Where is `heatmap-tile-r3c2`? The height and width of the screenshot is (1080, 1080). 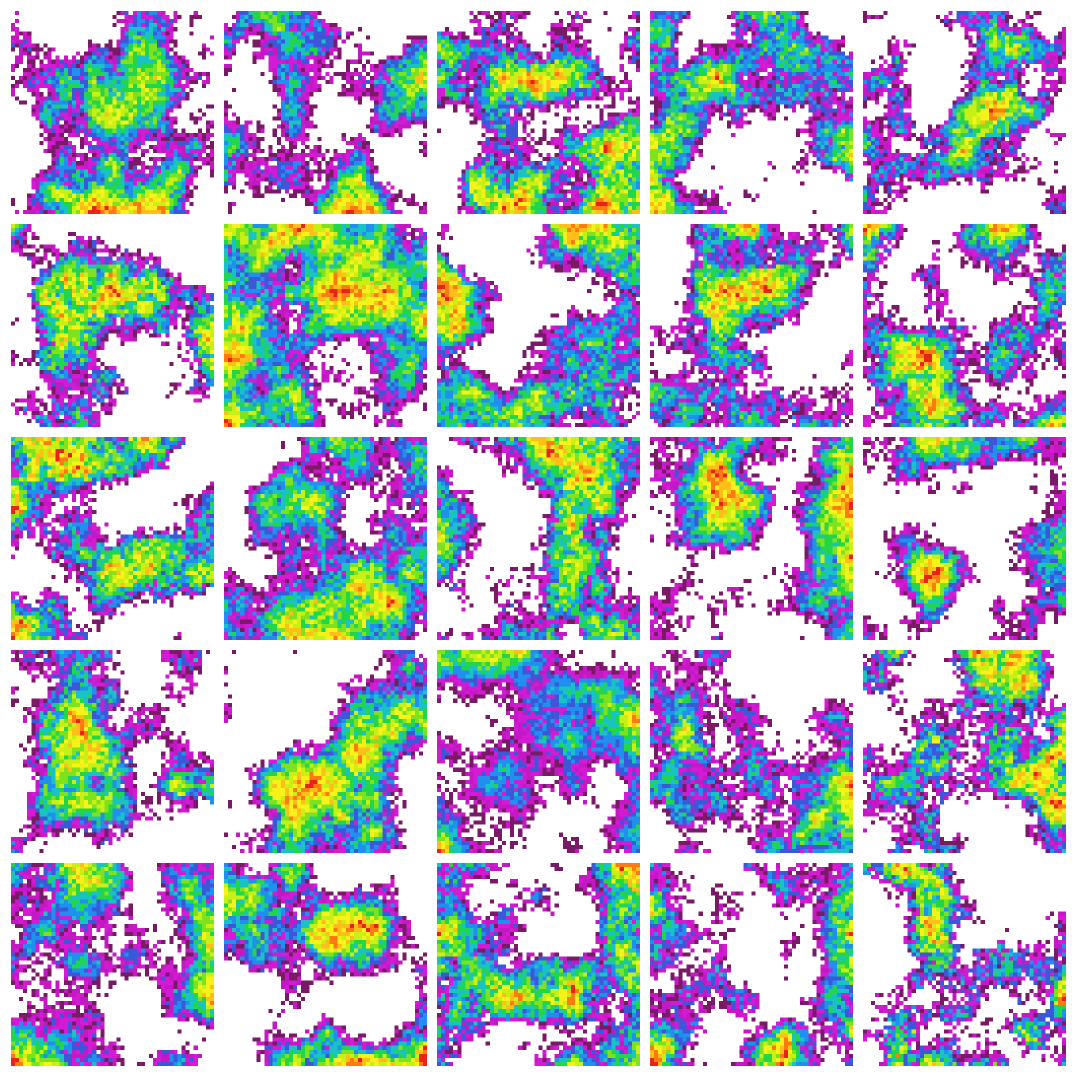 heatmap-tile-r3c2 is located at coordinates (325, 538).